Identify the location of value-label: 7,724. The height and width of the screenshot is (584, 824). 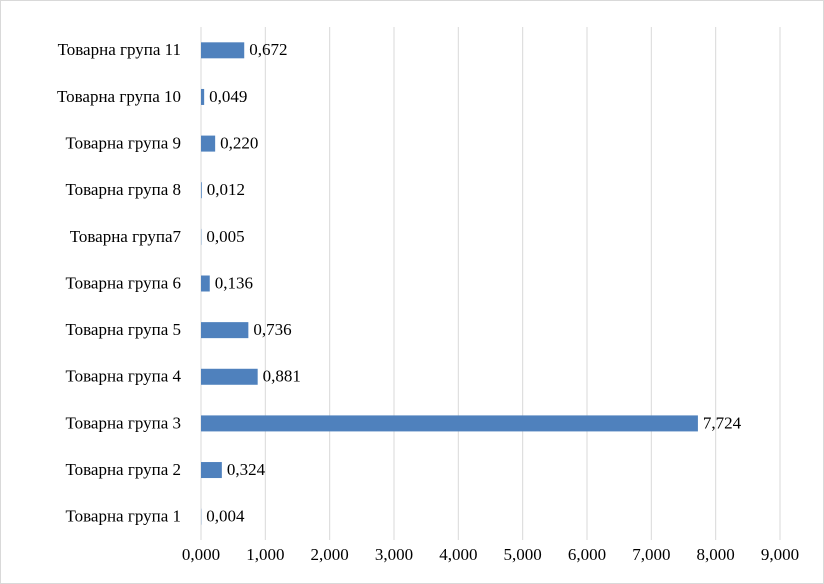
(722, 422).